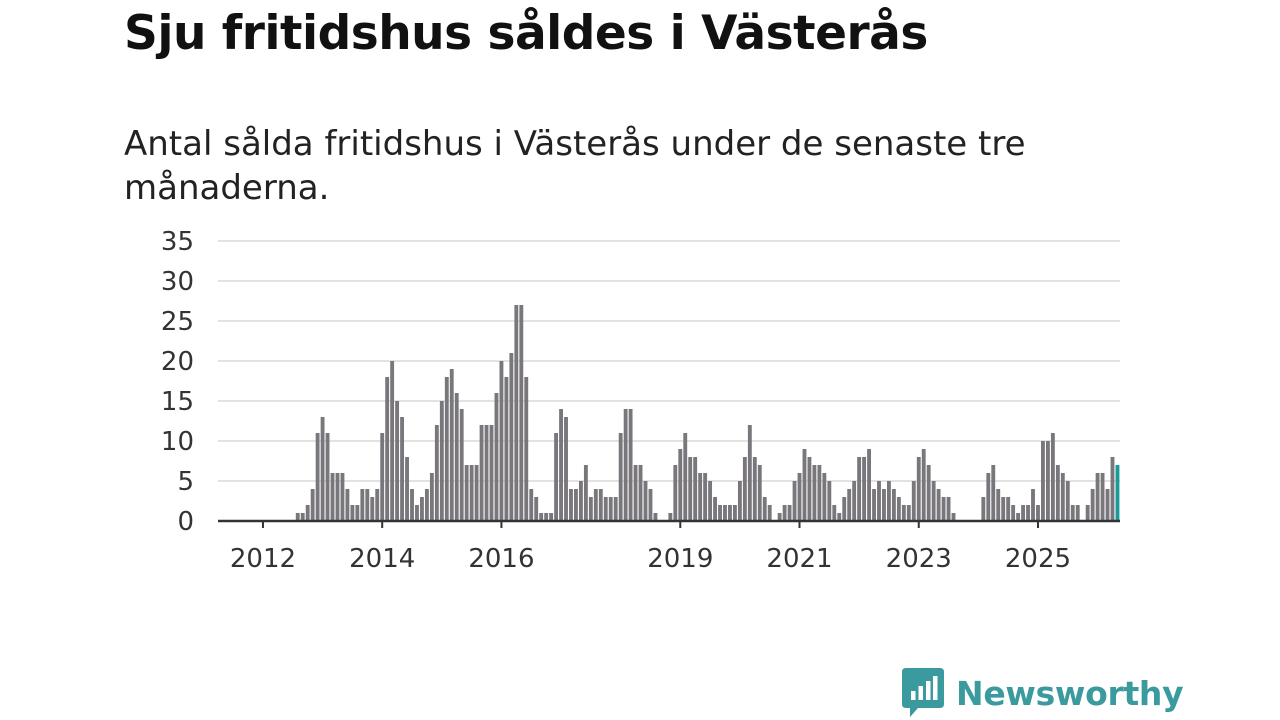 The width and height of the screenshot is (1280, 720). I want to click on y-tick-label: 5, so click(185, 482).